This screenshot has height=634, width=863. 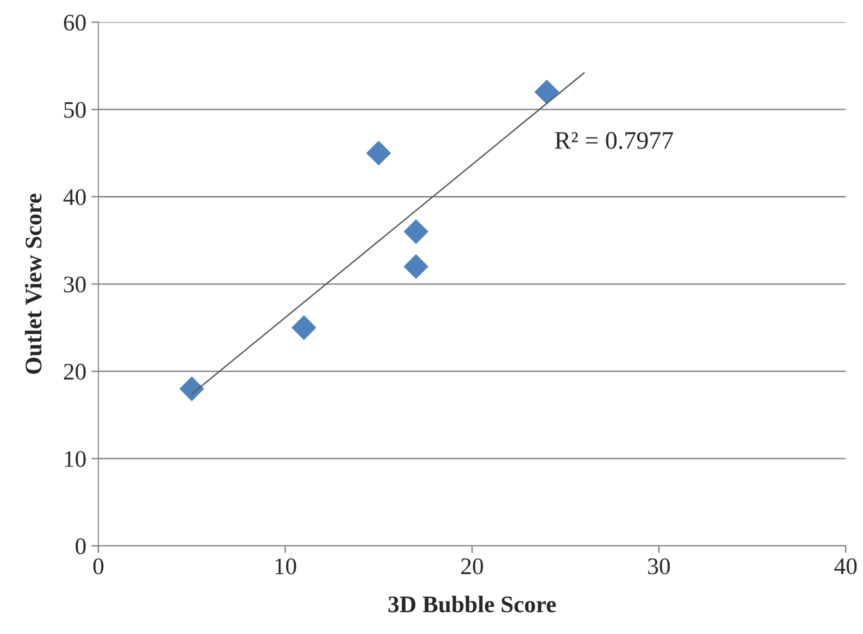 What do you see at coordinates (75, 22) in the screenshot?
I see `y-tick-label: 60` at bounding box center [75, 22].